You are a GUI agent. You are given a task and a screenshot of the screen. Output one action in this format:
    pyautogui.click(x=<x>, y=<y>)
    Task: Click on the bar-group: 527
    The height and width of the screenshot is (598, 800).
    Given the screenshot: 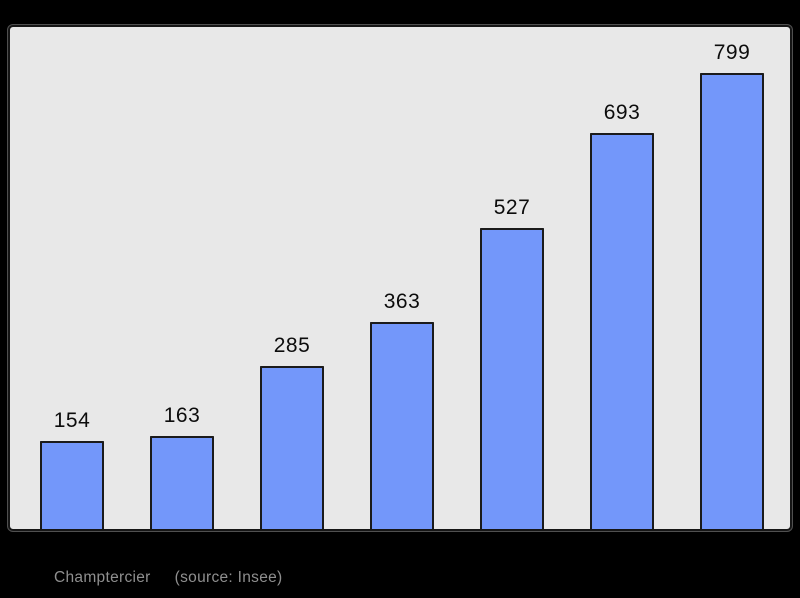 What is the action you would take?
    pyautogui.click(x=512, y=362)
    